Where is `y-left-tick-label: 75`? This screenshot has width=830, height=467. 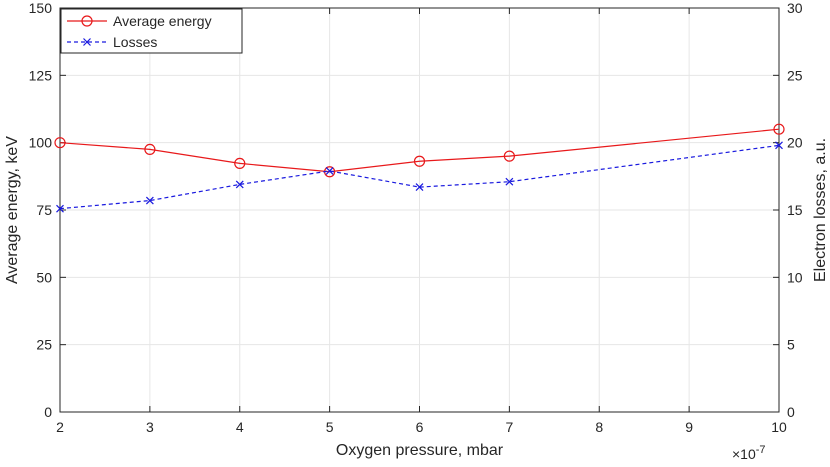
y-left-tick-label: 75 is located at coordinates (44, 210).